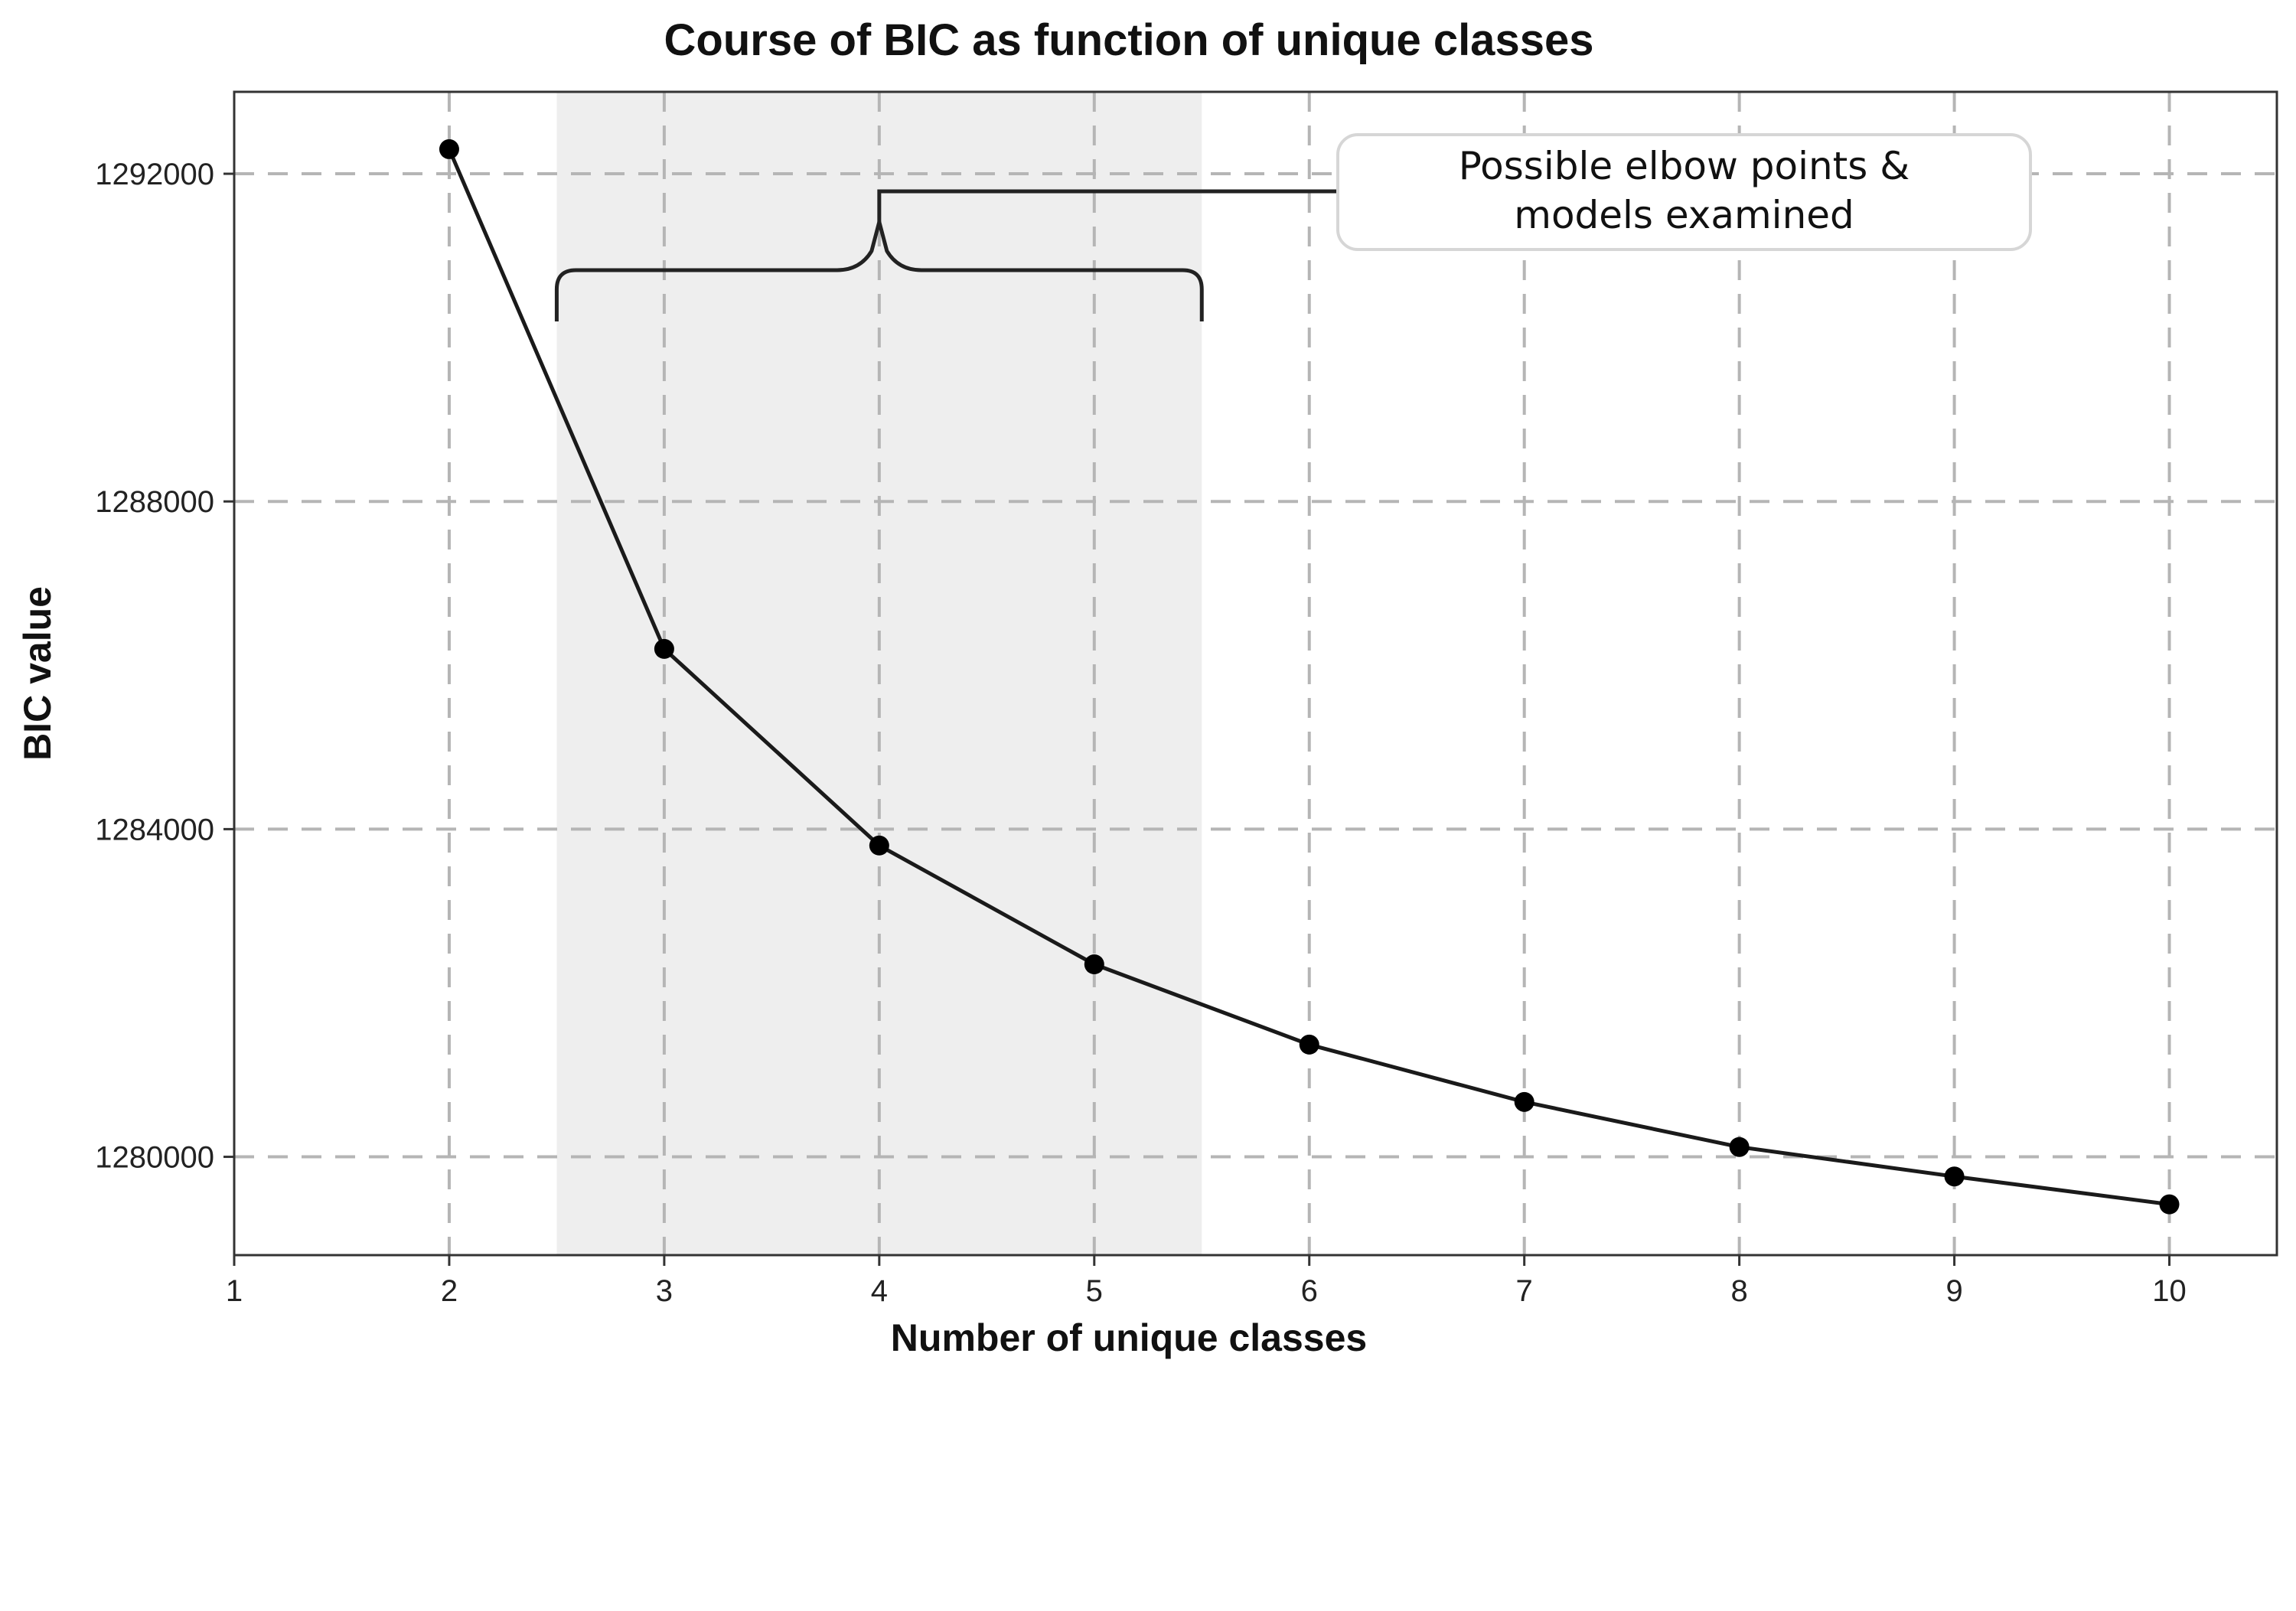 The width and height of the screenshot is (2296, 1611). What do you see at coordinates (2169, 1291) in the screenshot?
I see `x-tick-label: 10` at bounding box center [2169, 1291].